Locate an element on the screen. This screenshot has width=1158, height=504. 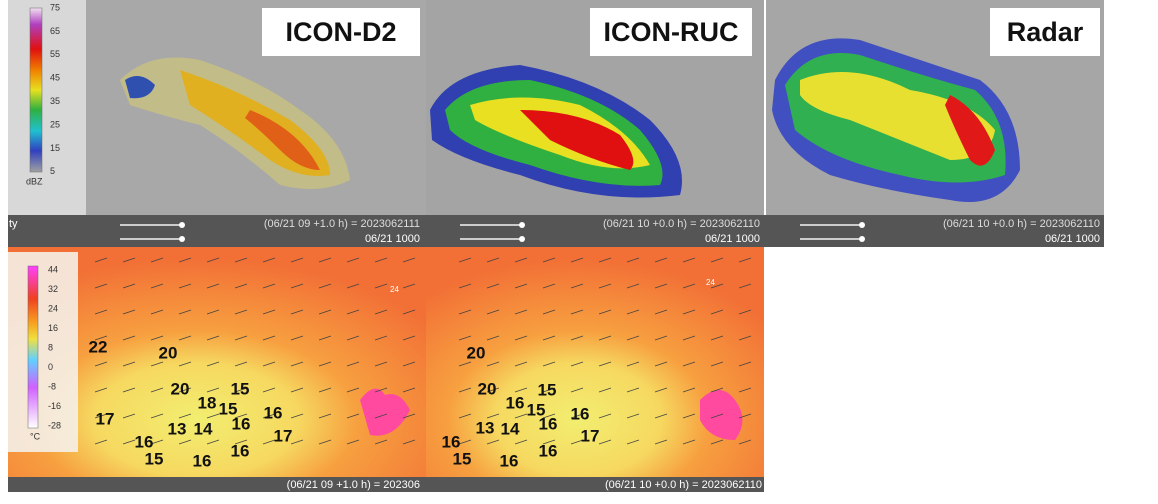
colorbar-unit: dBZ is located at coordinates (34, 181).